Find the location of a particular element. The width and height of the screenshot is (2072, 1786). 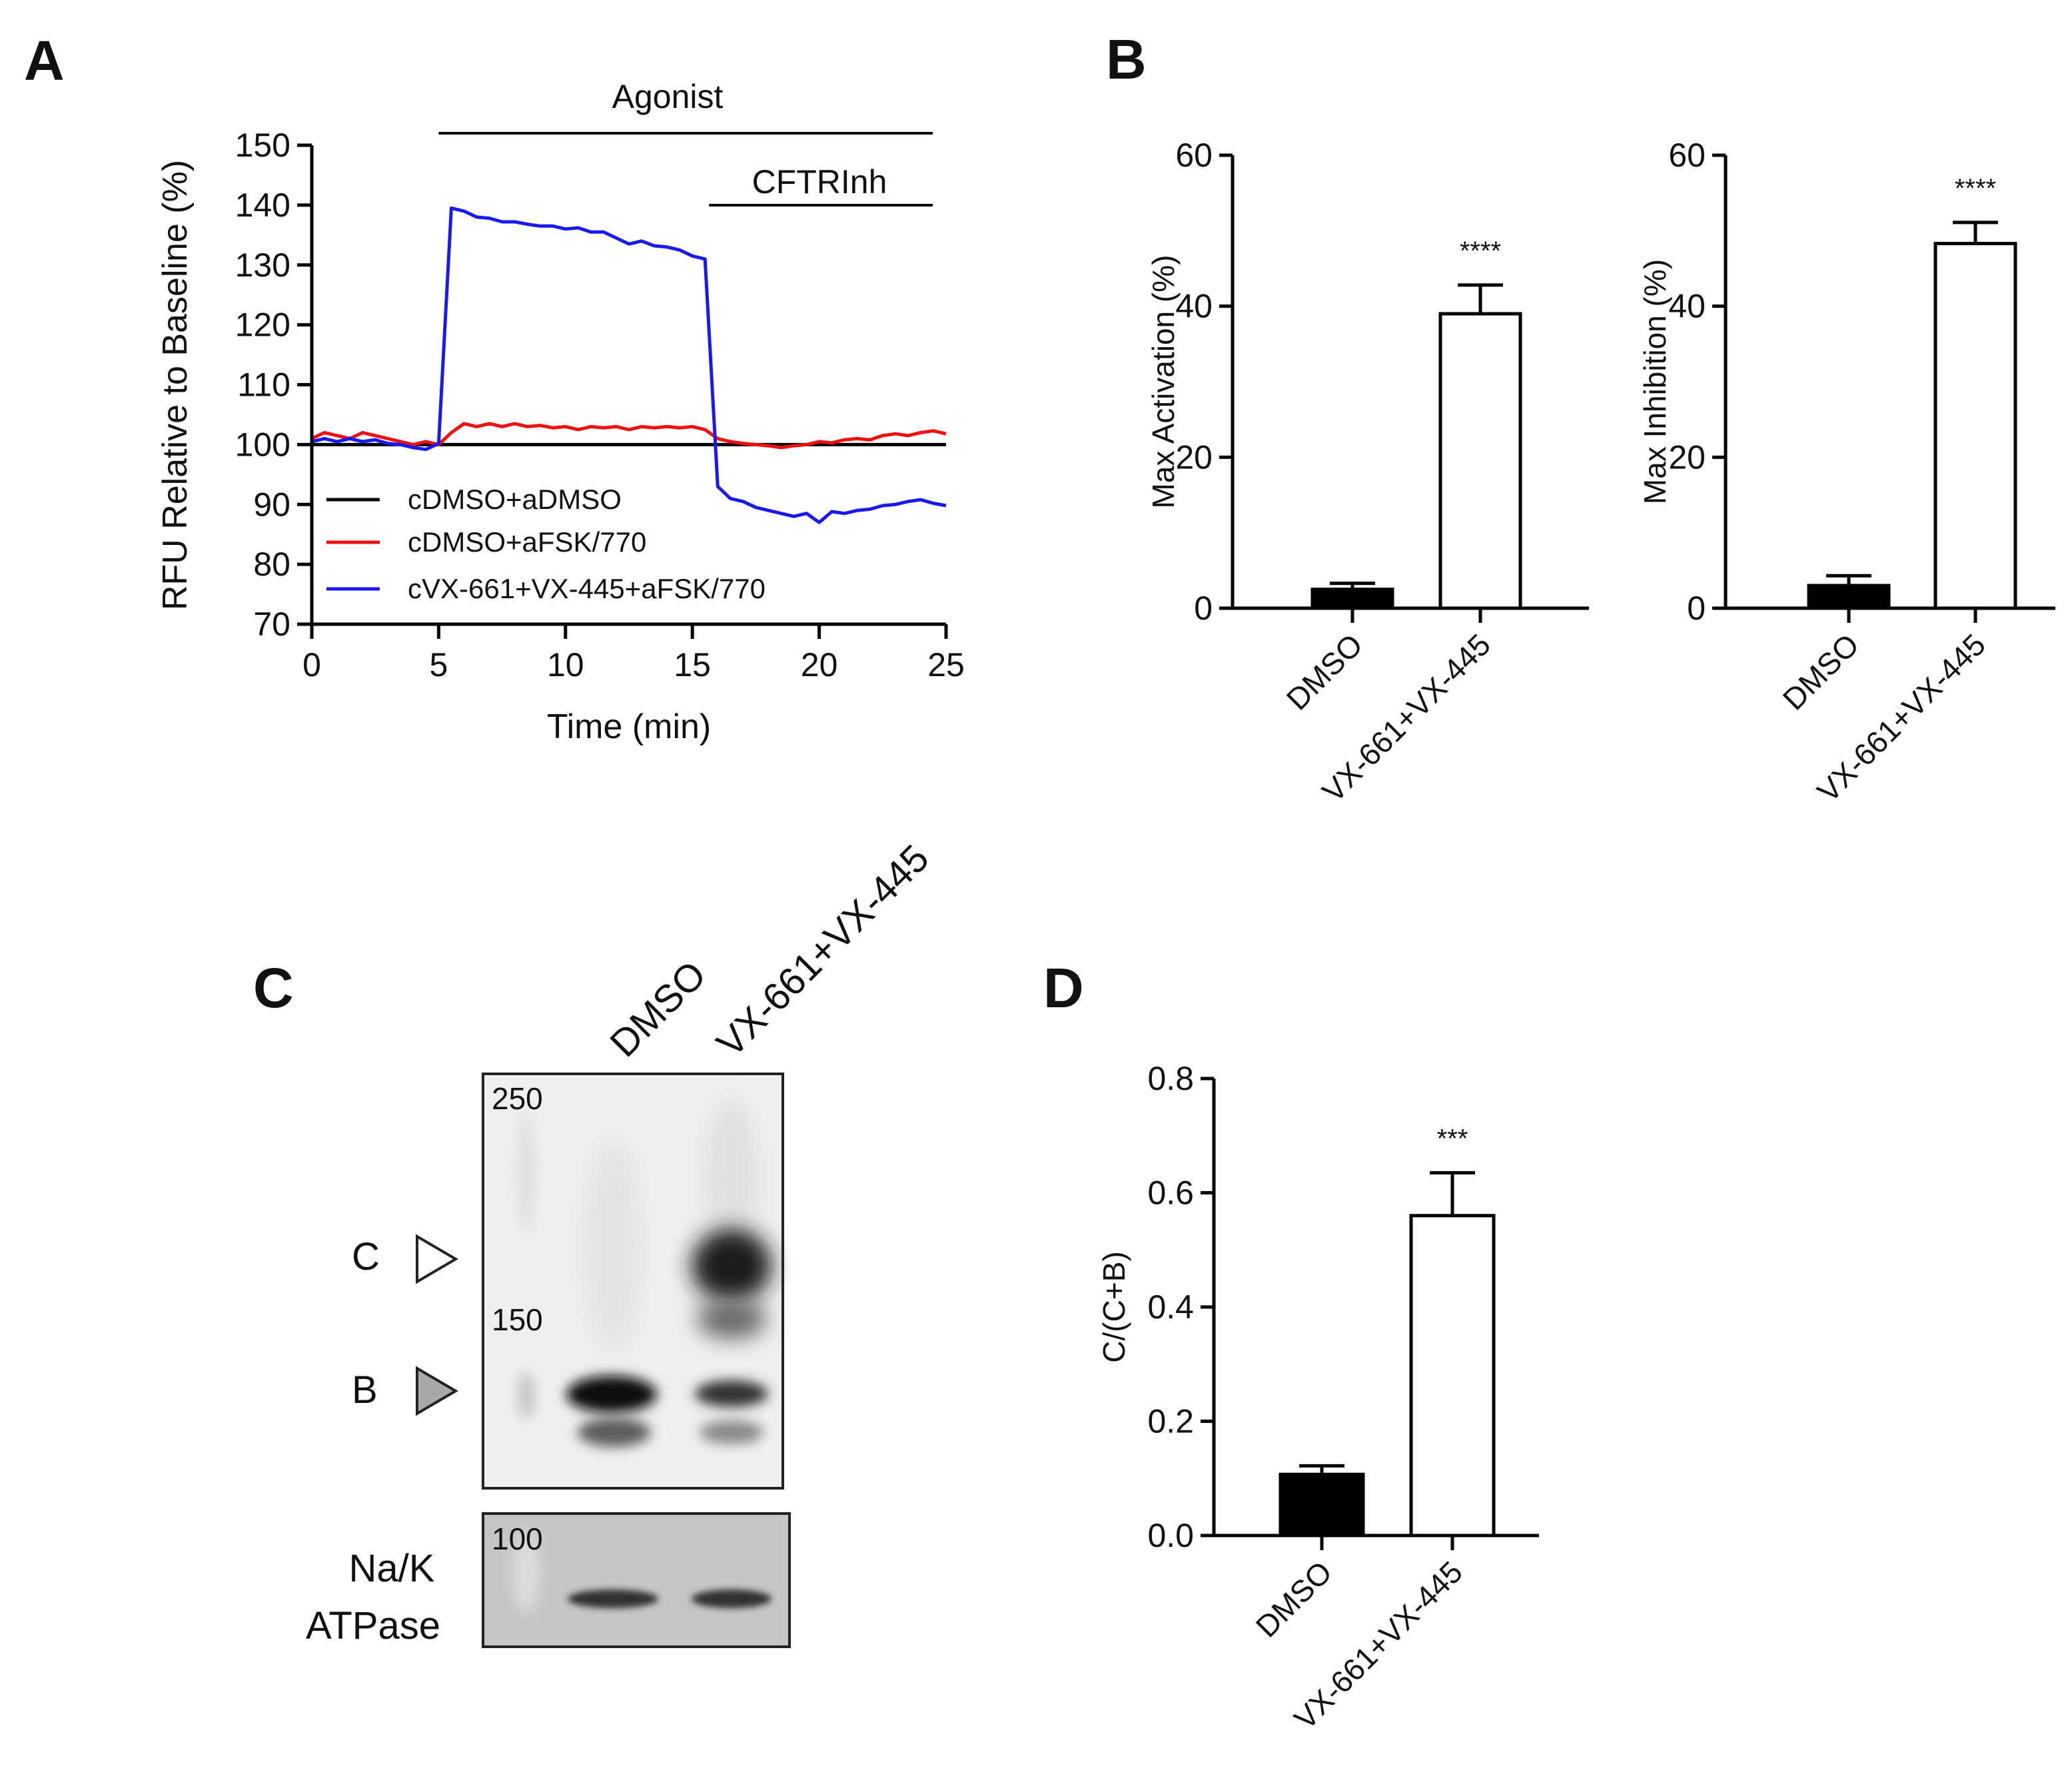

a-x-axis-title: Time (min) is located at coordinates (629, 726).